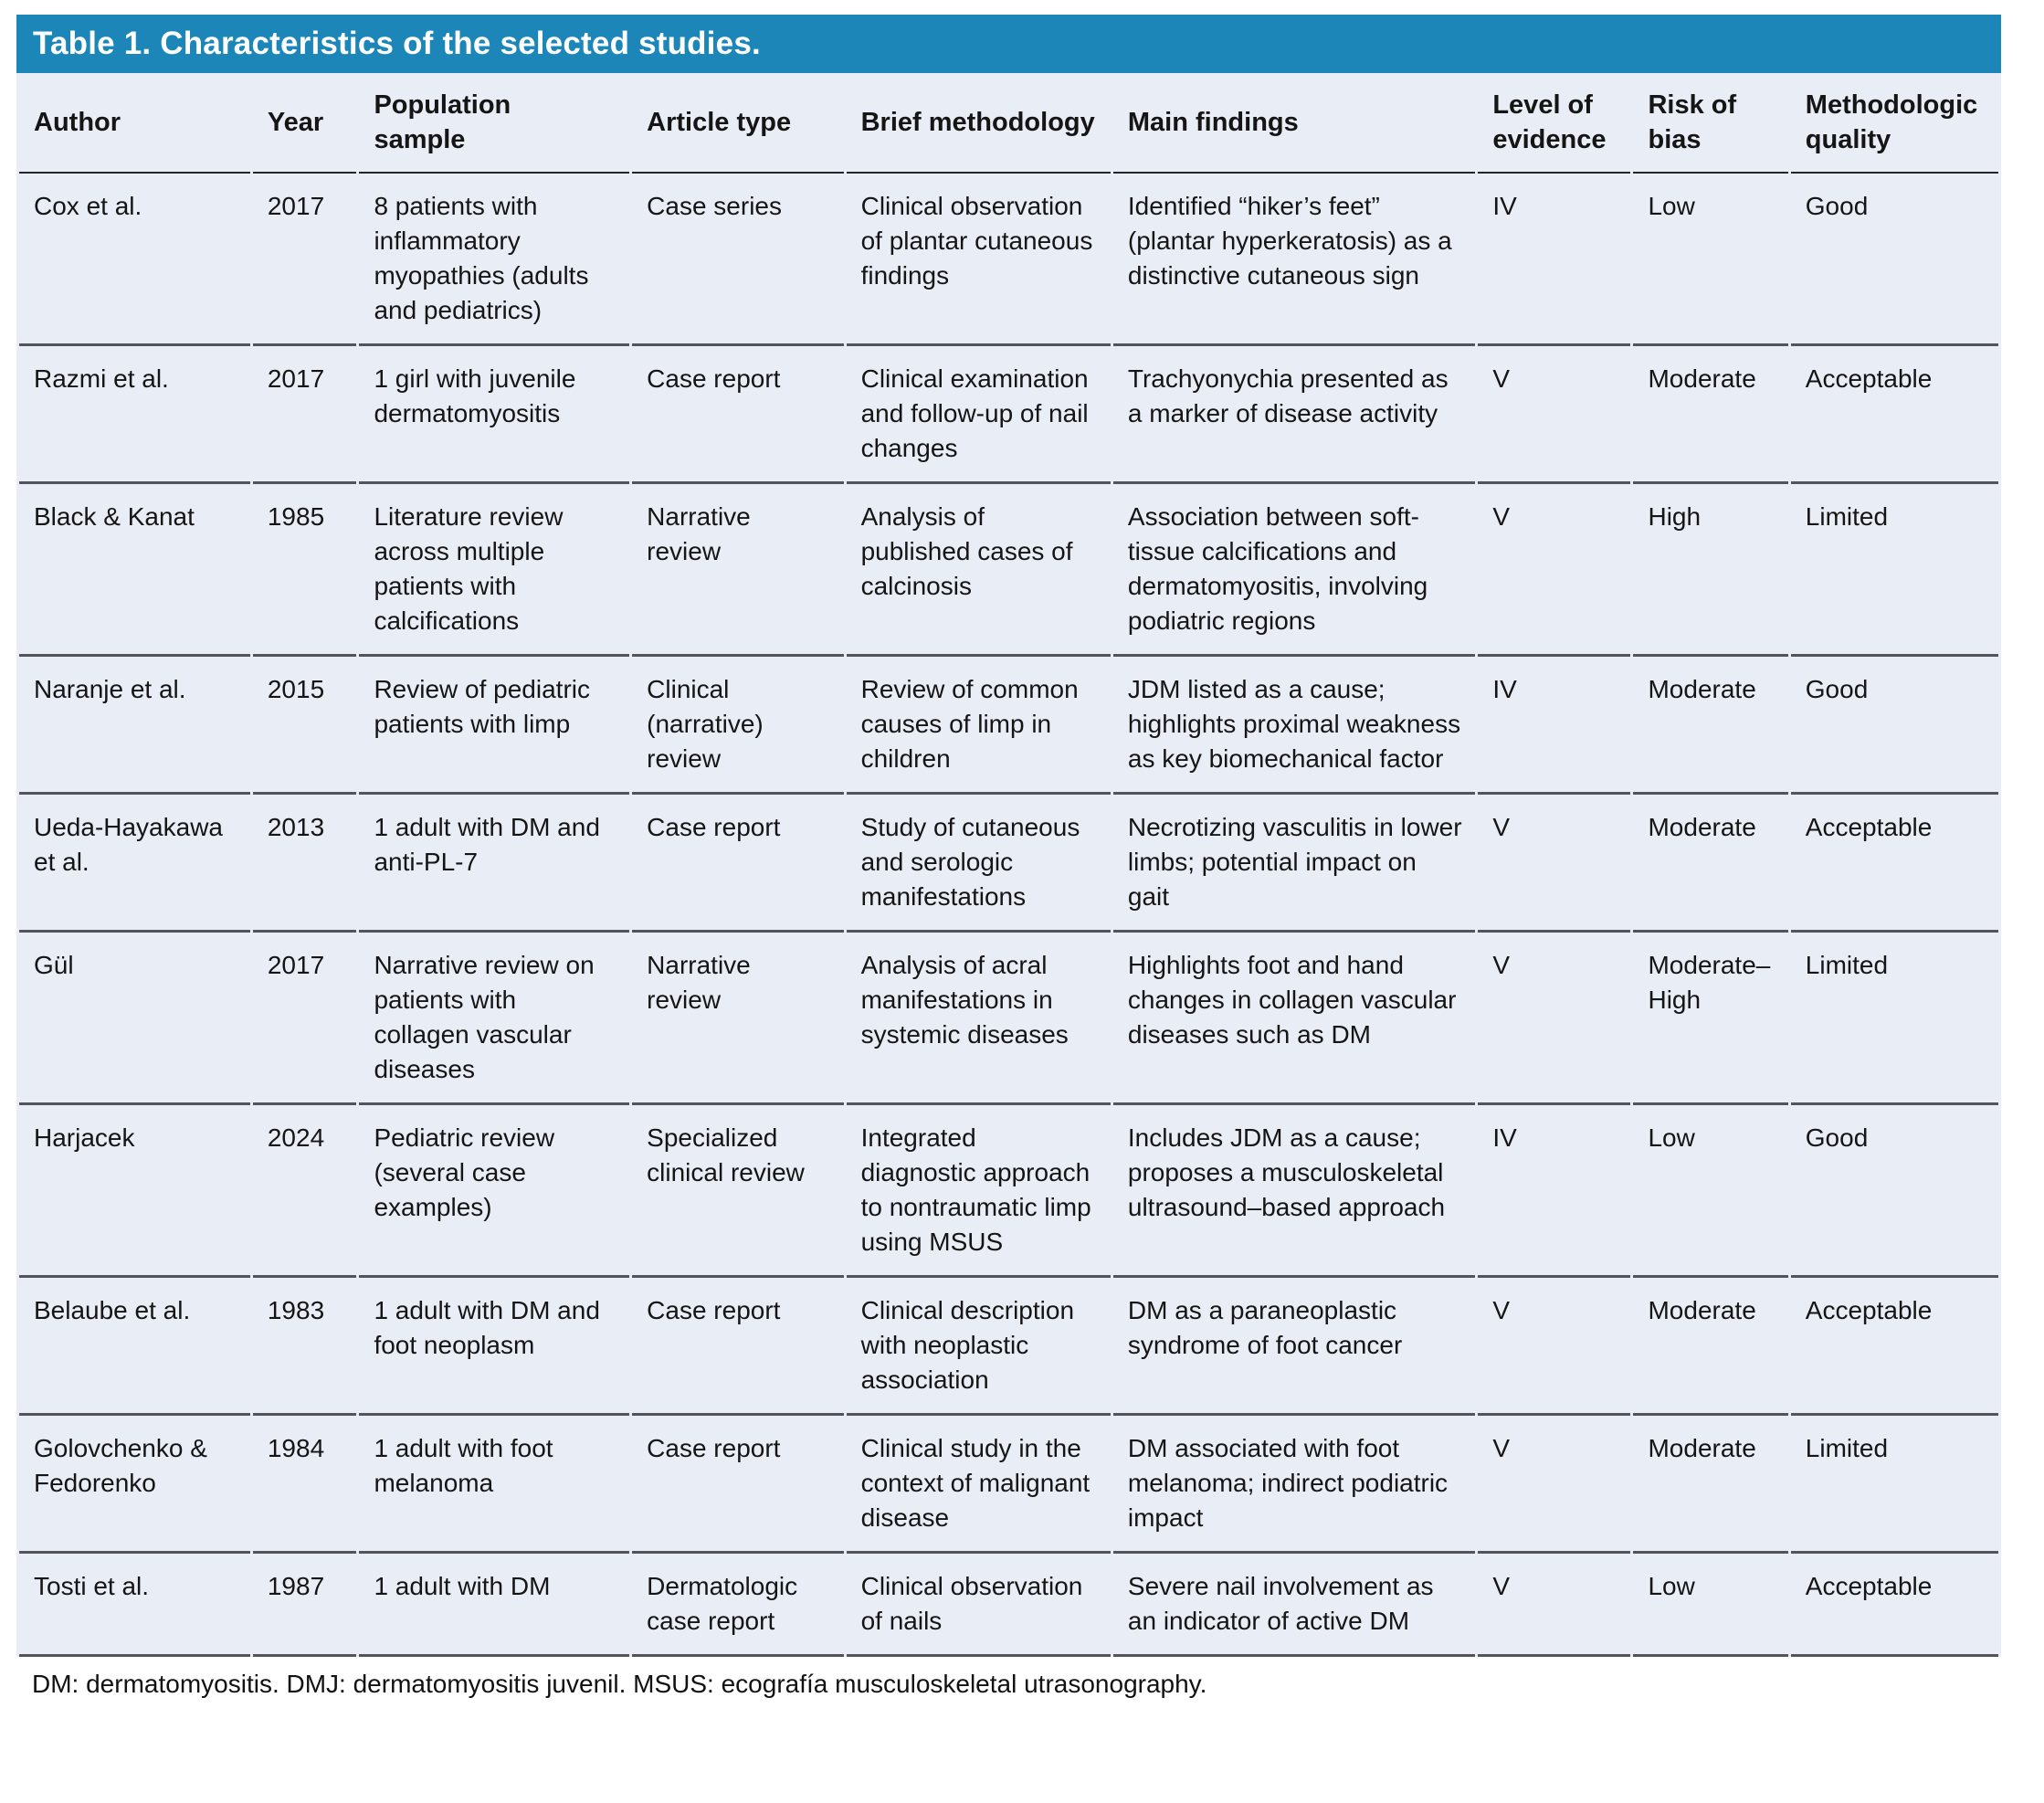 The image size is (2044, 1803). I want to click on cell-year: 2013, so click(304, 864).